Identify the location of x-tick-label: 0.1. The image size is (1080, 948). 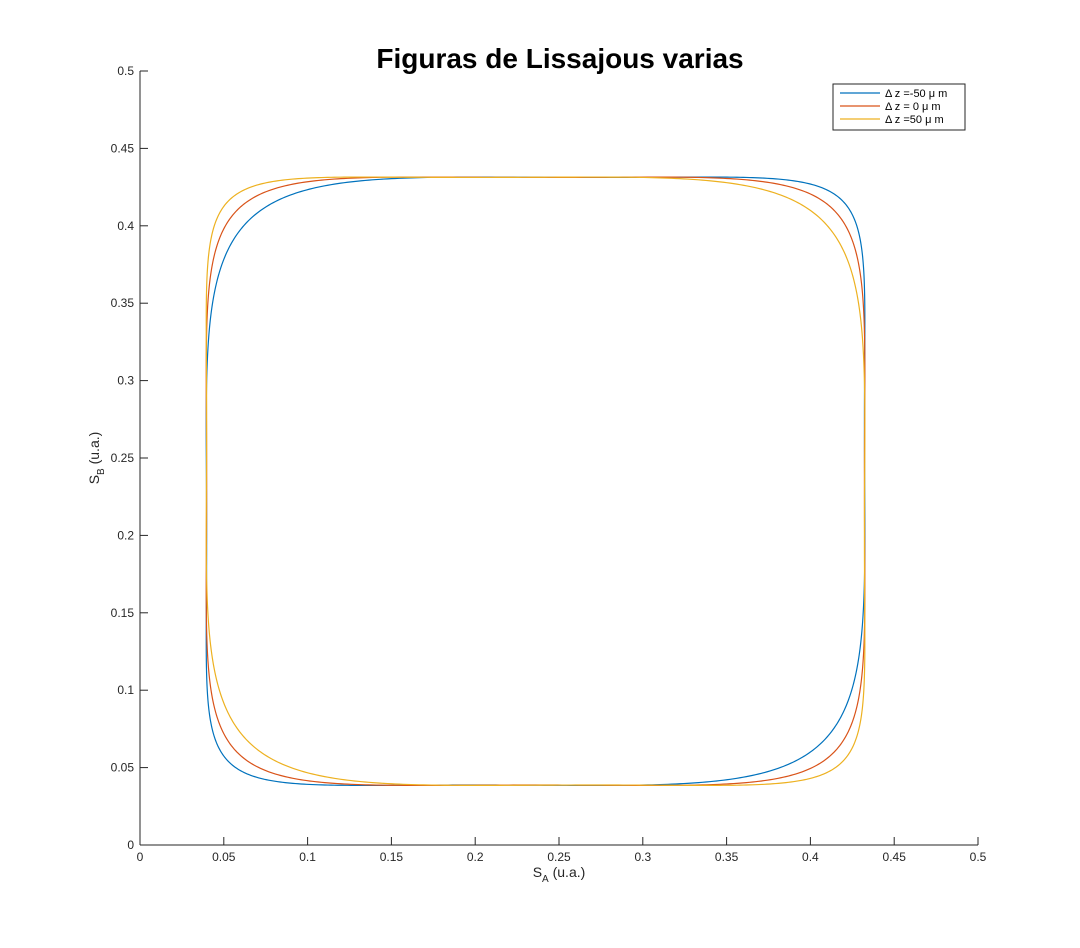
(307, 857).